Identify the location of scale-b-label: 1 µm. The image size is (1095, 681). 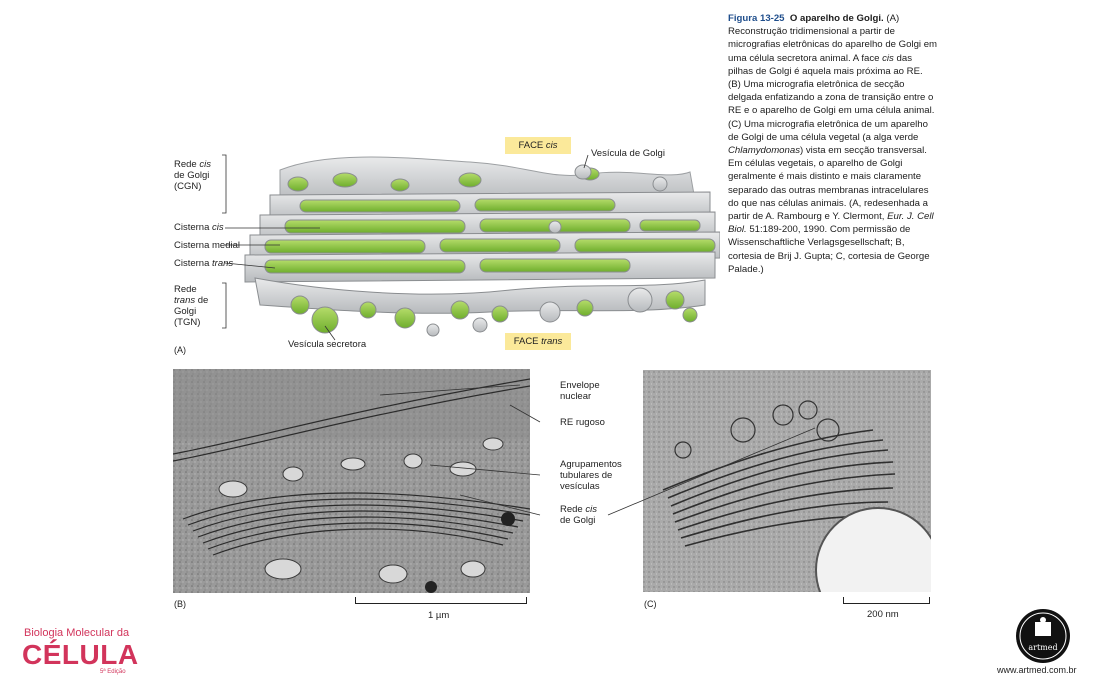
(439, 615).